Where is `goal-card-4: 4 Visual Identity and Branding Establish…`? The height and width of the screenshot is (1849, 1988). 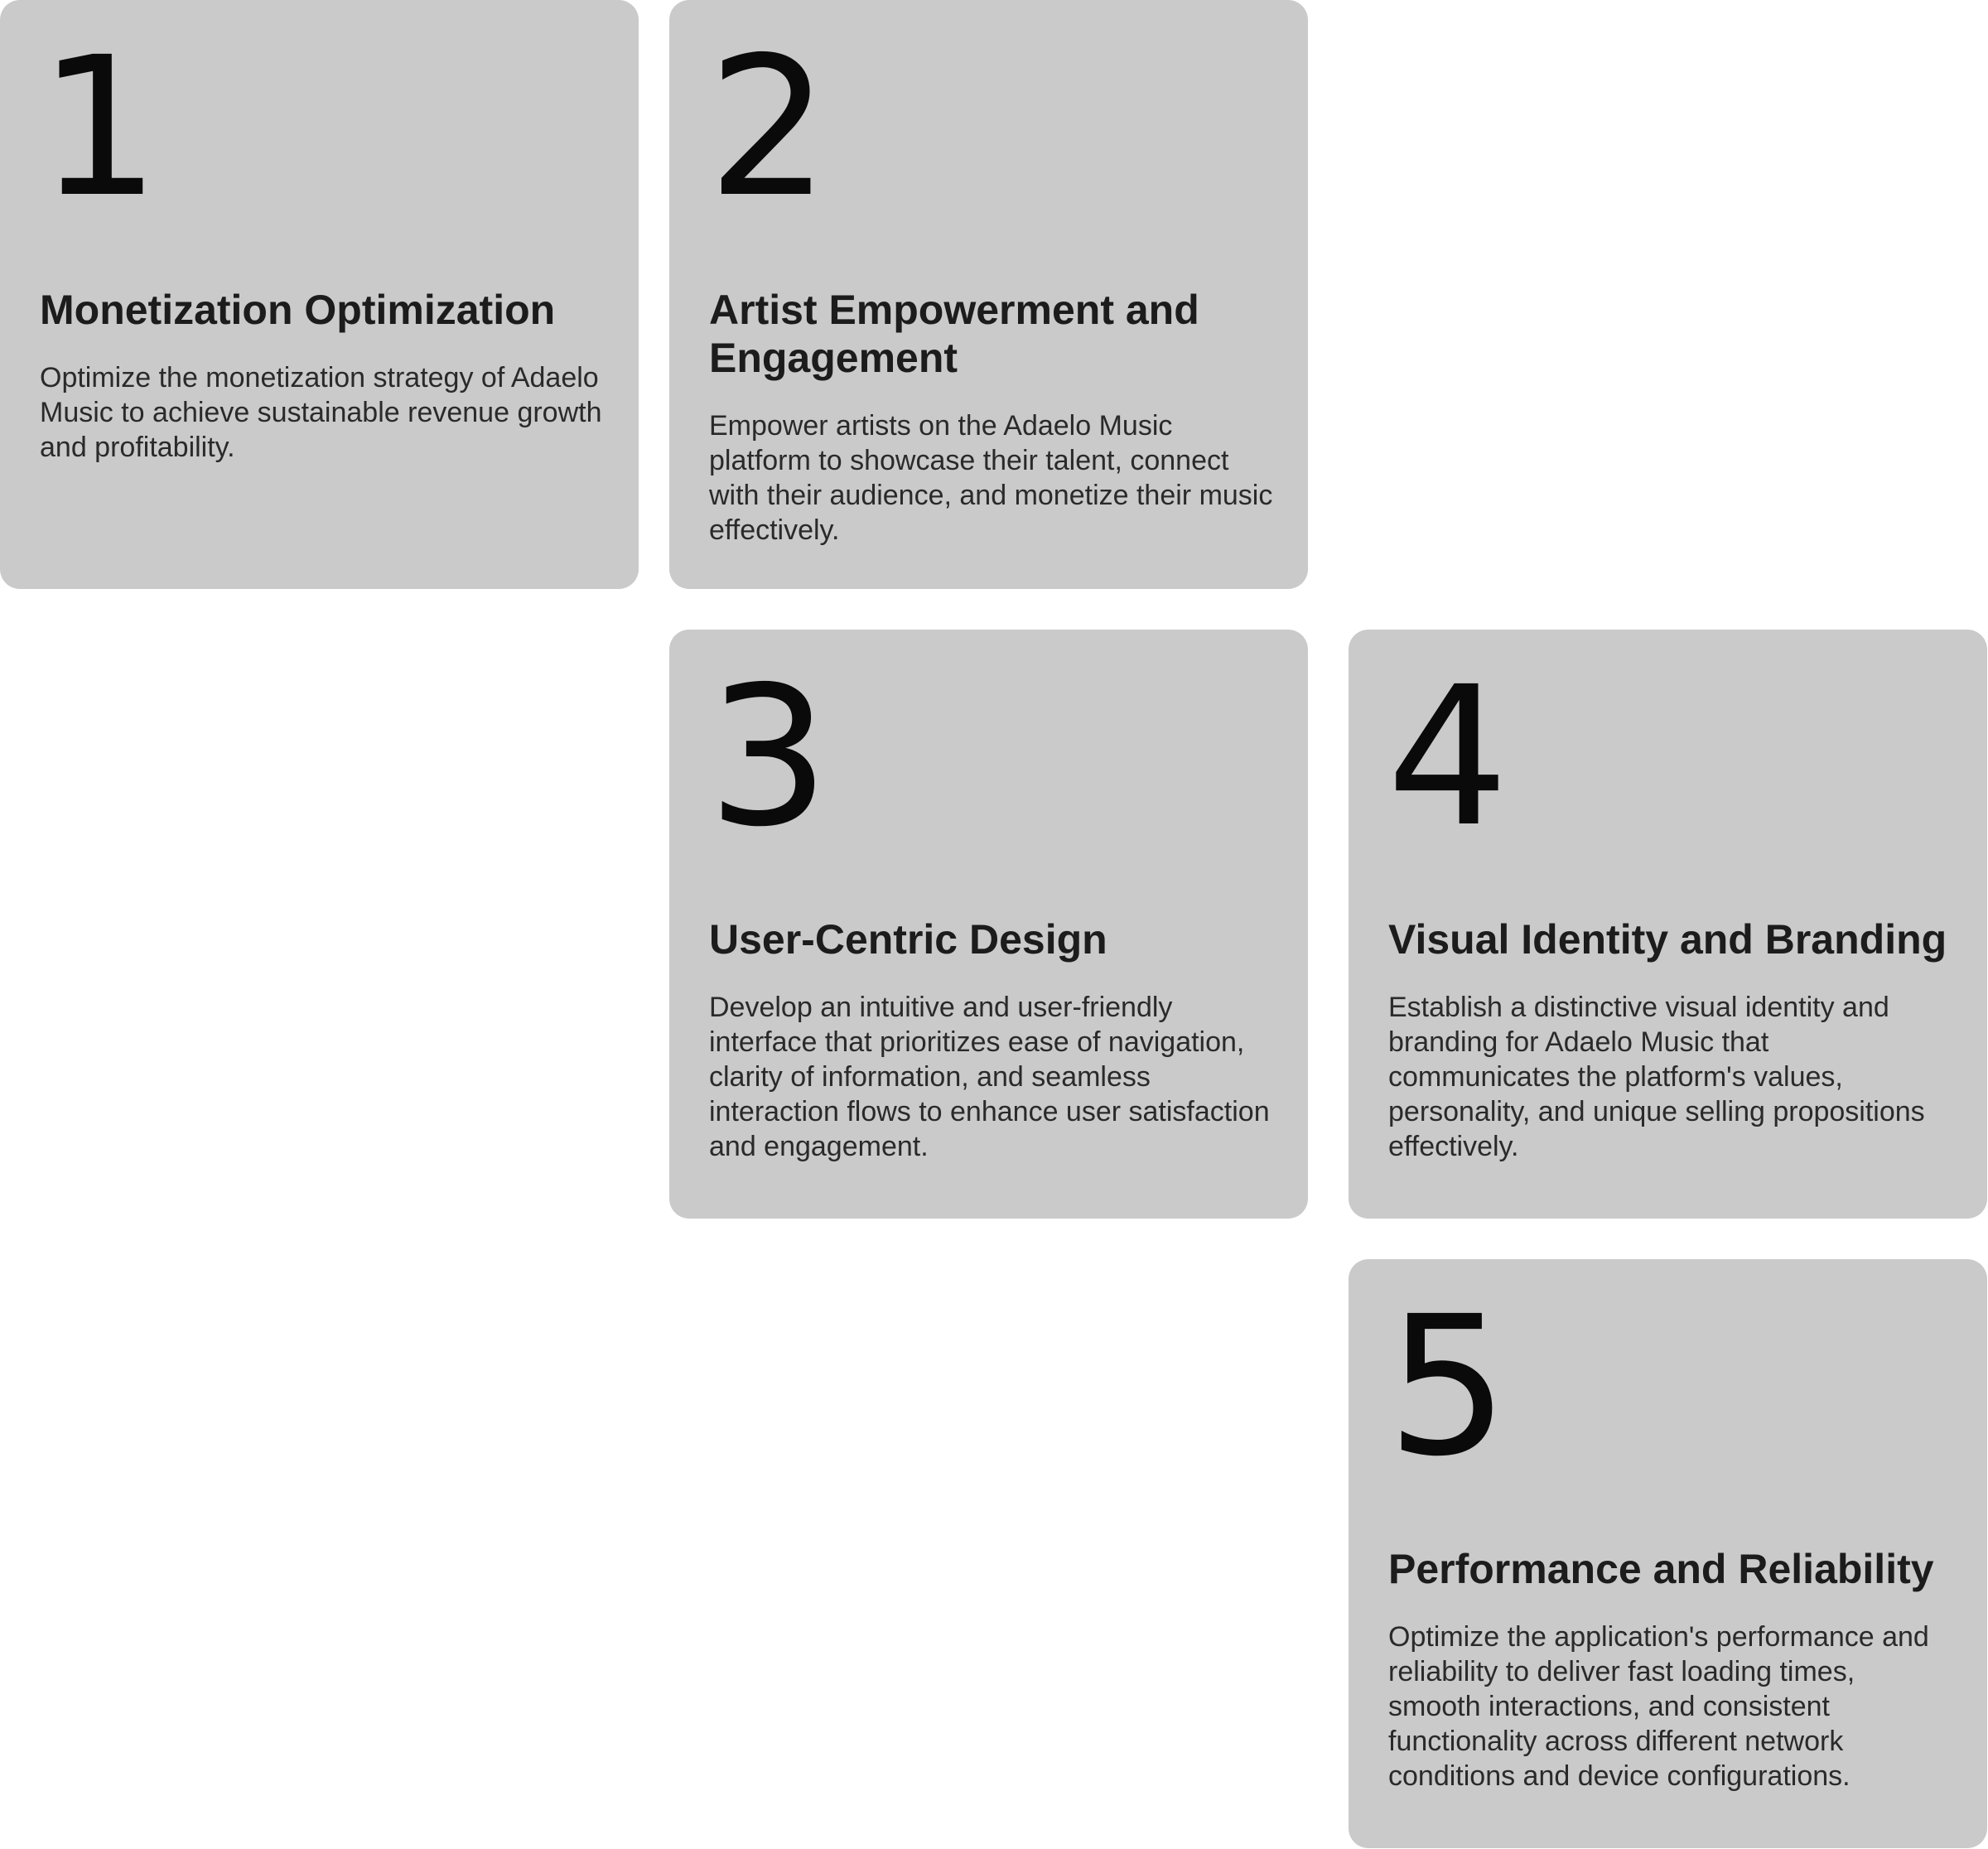 goal-card-4: 4 Visual Identity and Branding Establish… is located at coordinates (1668, 924).